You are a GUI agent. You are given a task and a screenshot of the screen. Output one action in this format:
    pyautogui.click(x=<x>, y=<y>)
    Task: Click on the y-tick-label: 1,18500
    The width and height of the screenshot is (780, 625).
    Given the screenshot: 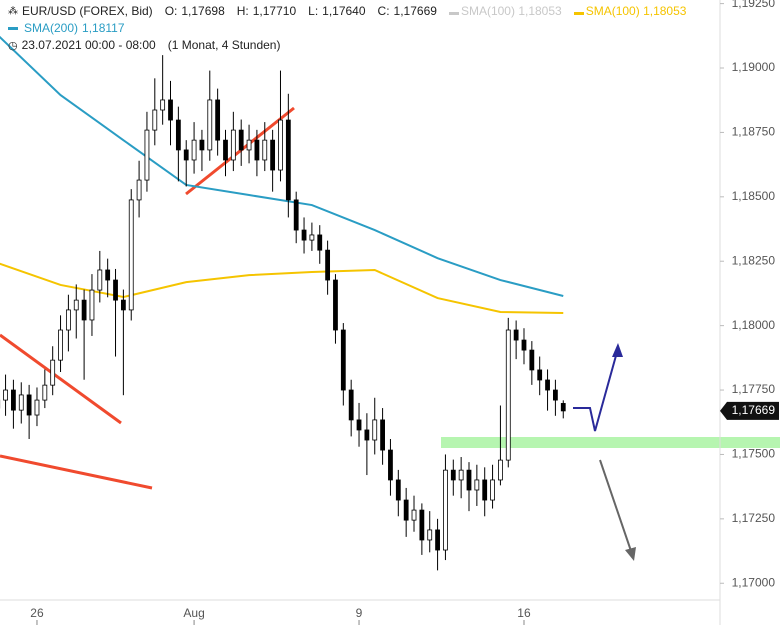 What is the action you would take?
    pyautogui.click(x=754, y=196)
    